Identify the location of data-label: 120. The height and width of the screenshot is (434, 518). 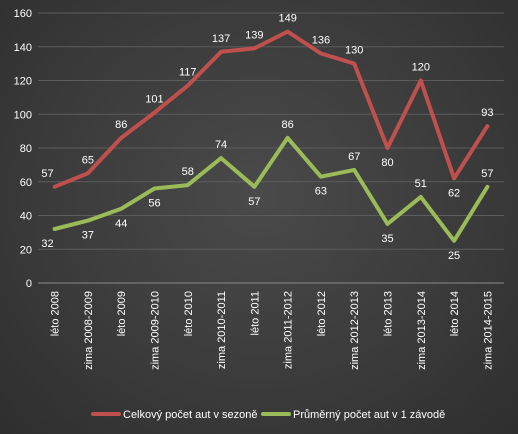
(421, 68).